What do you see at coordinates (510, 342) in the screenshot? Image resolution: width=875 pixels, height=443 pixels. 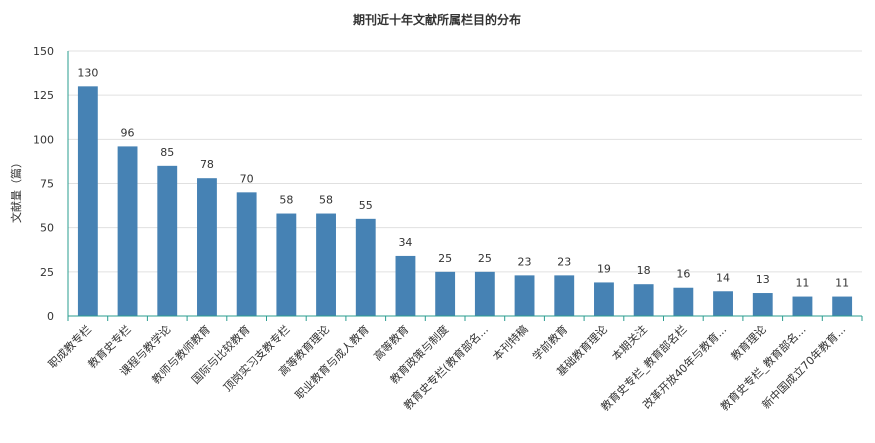 I see `x-tick-label: 本刊特稿` at bounding box center [510, 342].